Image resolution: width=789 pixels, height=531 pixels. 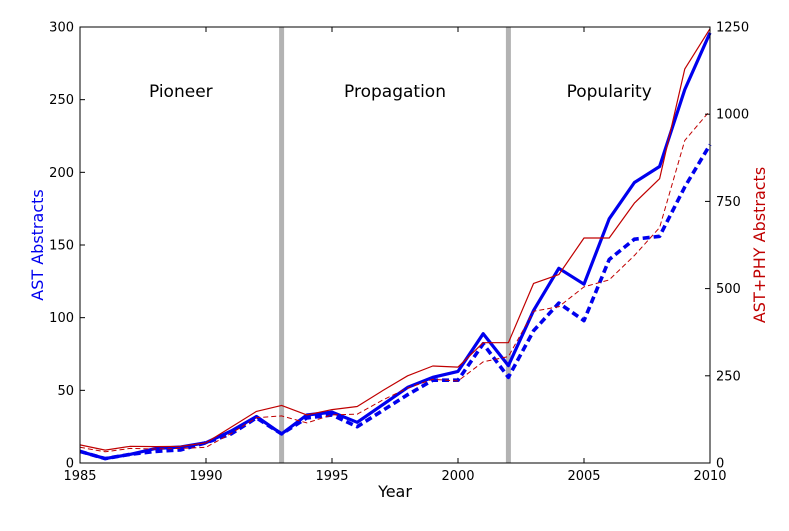 I want to click on y-left-tick-label: 250, so click(x=61, y=100).